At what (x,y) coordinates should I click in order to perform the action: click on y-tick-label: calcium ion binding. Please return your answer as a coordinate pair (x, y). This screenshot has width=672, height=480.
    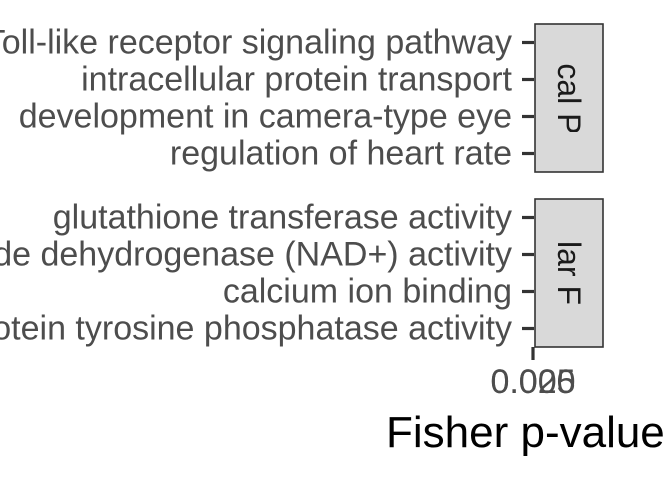
    Looking at the image, I should click on (367, 292).